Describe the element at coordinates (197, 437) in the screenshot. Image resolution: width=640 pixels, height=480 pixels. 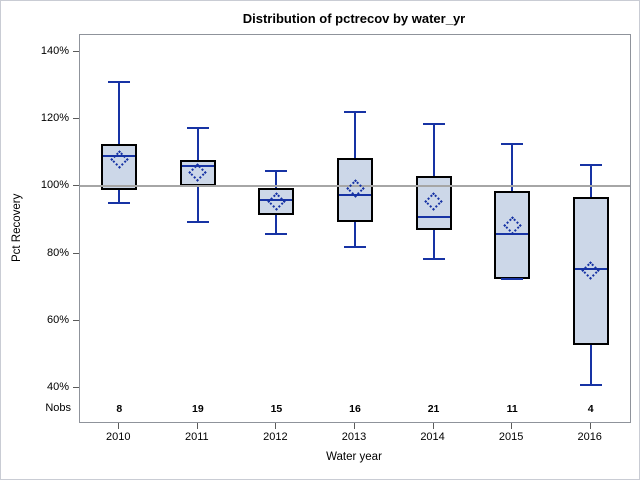
I see `x-tick-label: 2011` at that location.